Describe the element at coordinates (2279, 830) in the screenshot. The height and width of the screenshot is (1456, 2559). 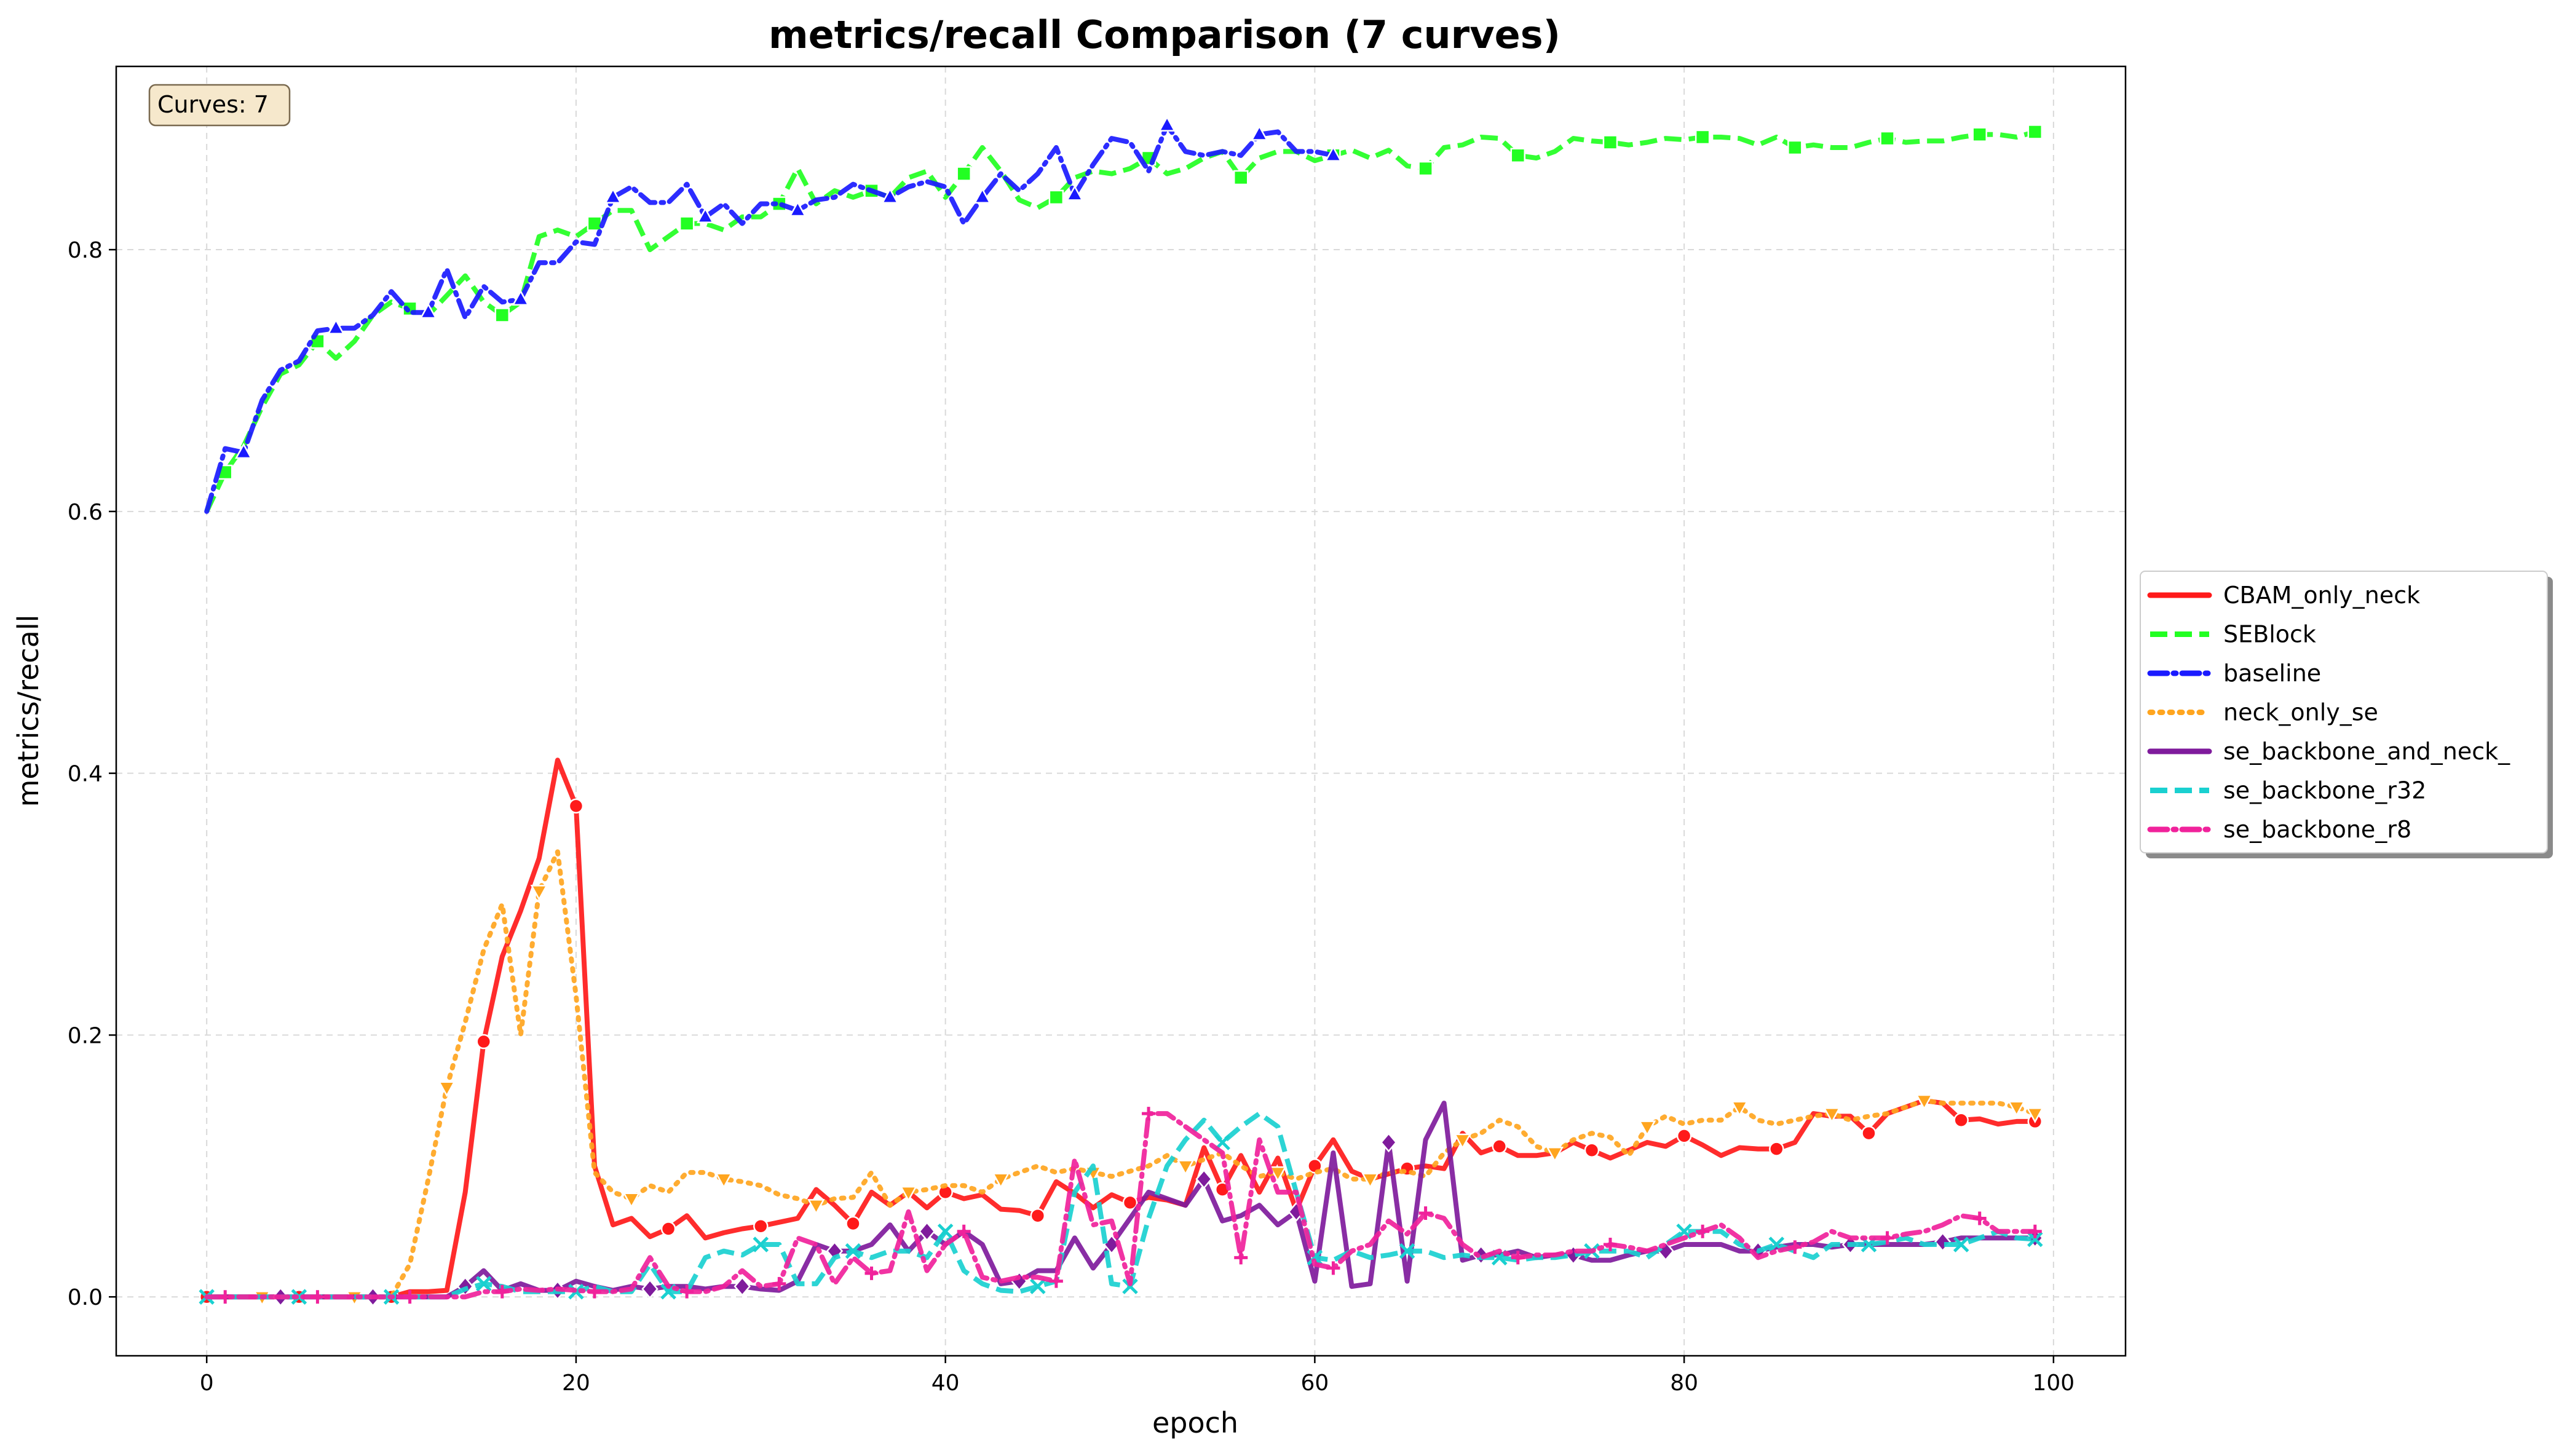
I see `legend-item-se-backbone-r8: se_backbone_r8` at that location.